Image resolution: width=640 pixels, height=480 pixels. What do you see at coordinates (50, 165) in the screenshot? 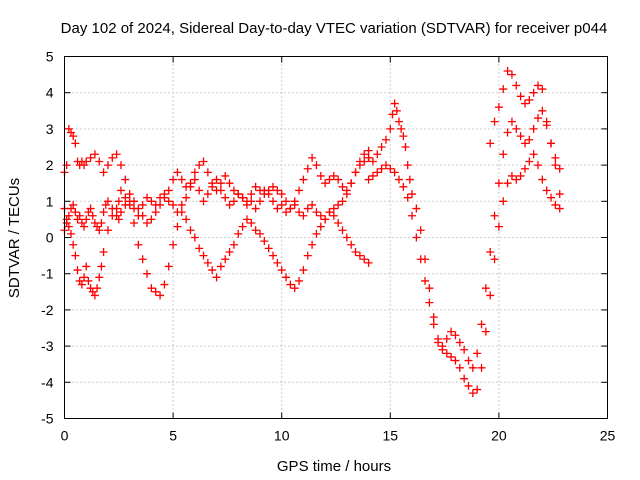
I see `y-tick-label: 2` at bounding box center [50, 165].